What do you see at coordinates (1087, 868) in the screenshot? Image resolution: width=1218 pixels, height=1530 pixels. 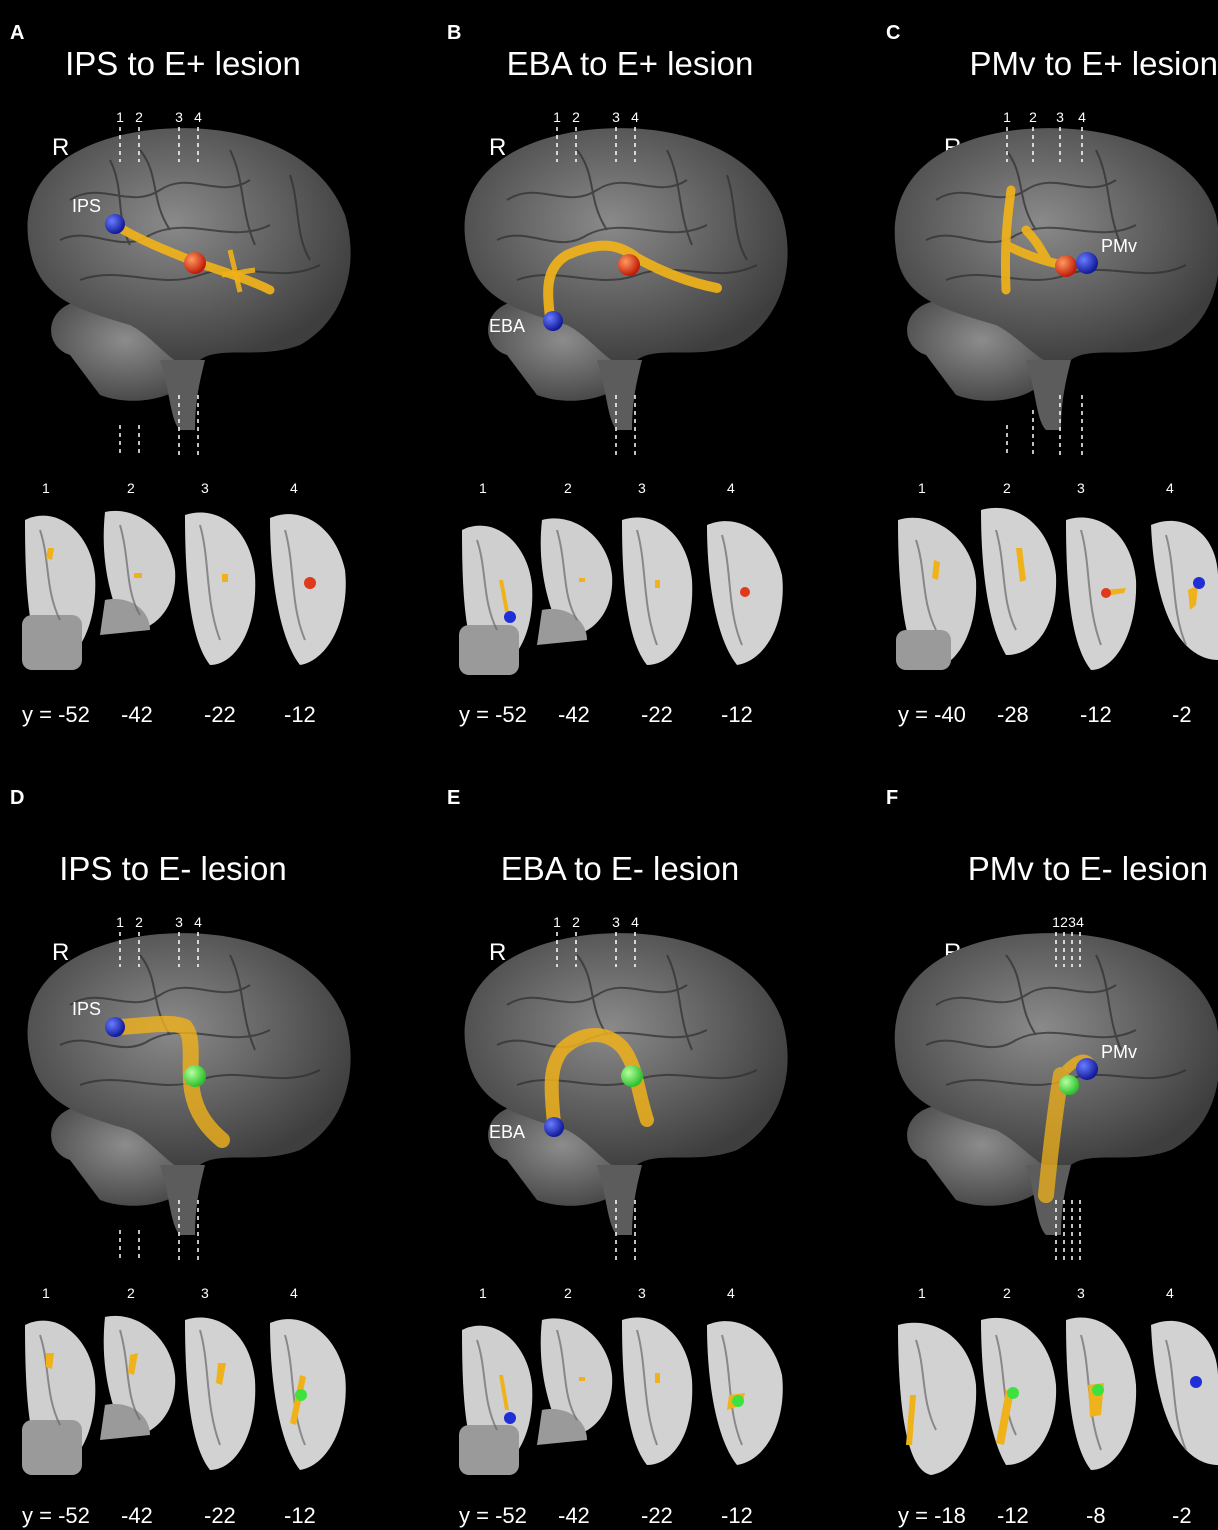 I see `panel-title: PMv to E- lesion` at bounding box center [1087, 868].